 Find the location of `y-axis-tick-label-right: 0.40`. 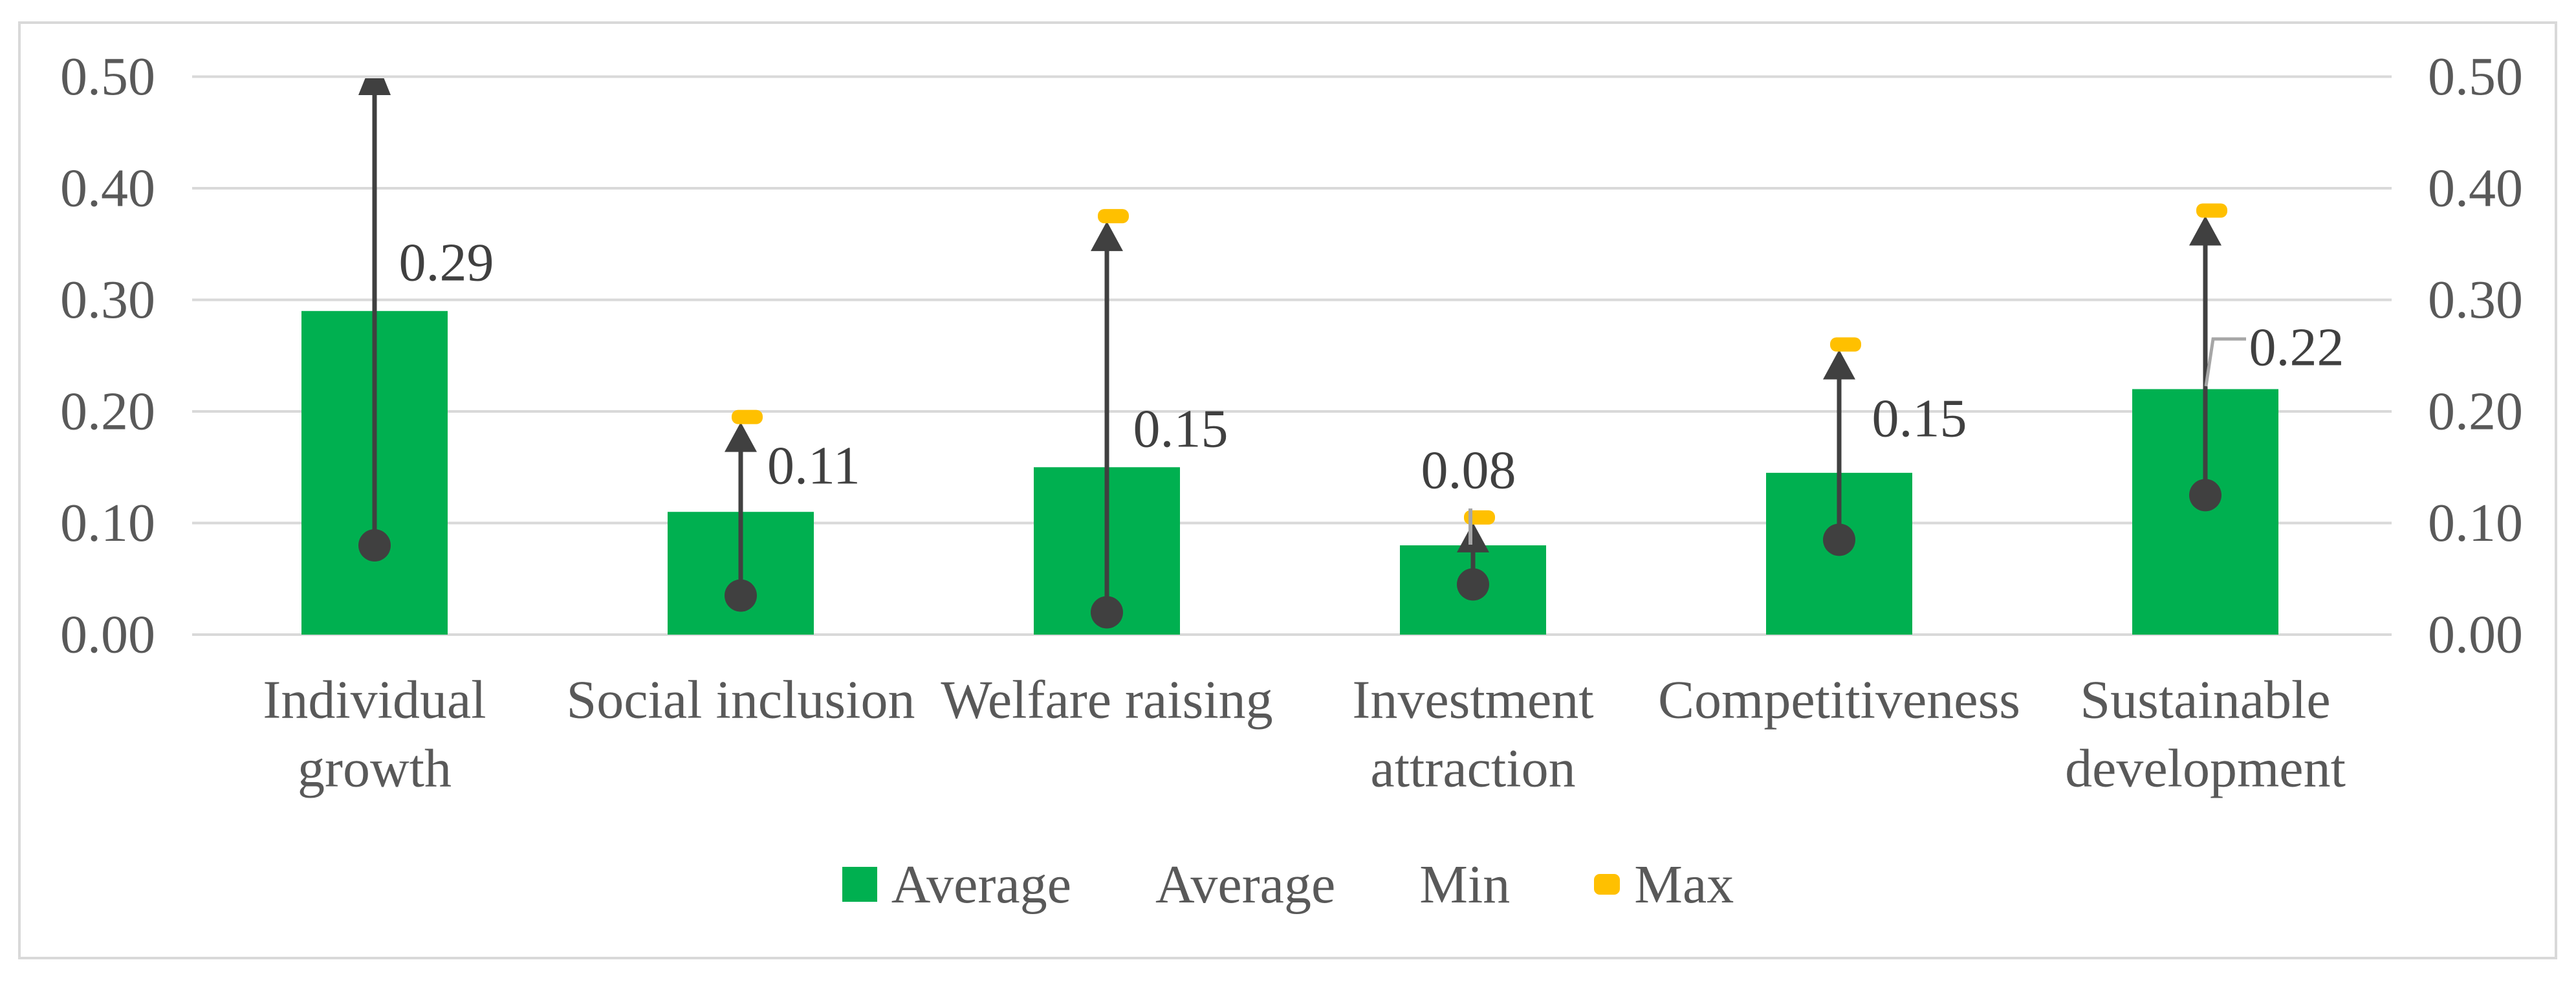

y-axis-tick-label-right: 0.40 is located at coordinates (2475, 188).